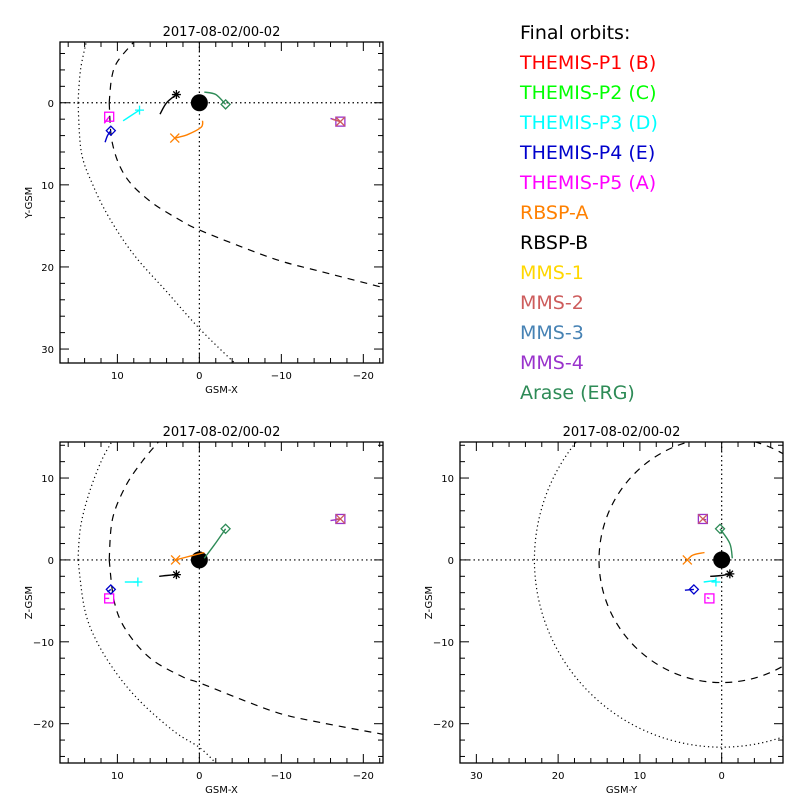 This screenshot has width=800, height=800. What do you see at coordinates (575, 33) in the screenshot?
I see `legend-title: Final orbits:` at bounding box center [575, 33].